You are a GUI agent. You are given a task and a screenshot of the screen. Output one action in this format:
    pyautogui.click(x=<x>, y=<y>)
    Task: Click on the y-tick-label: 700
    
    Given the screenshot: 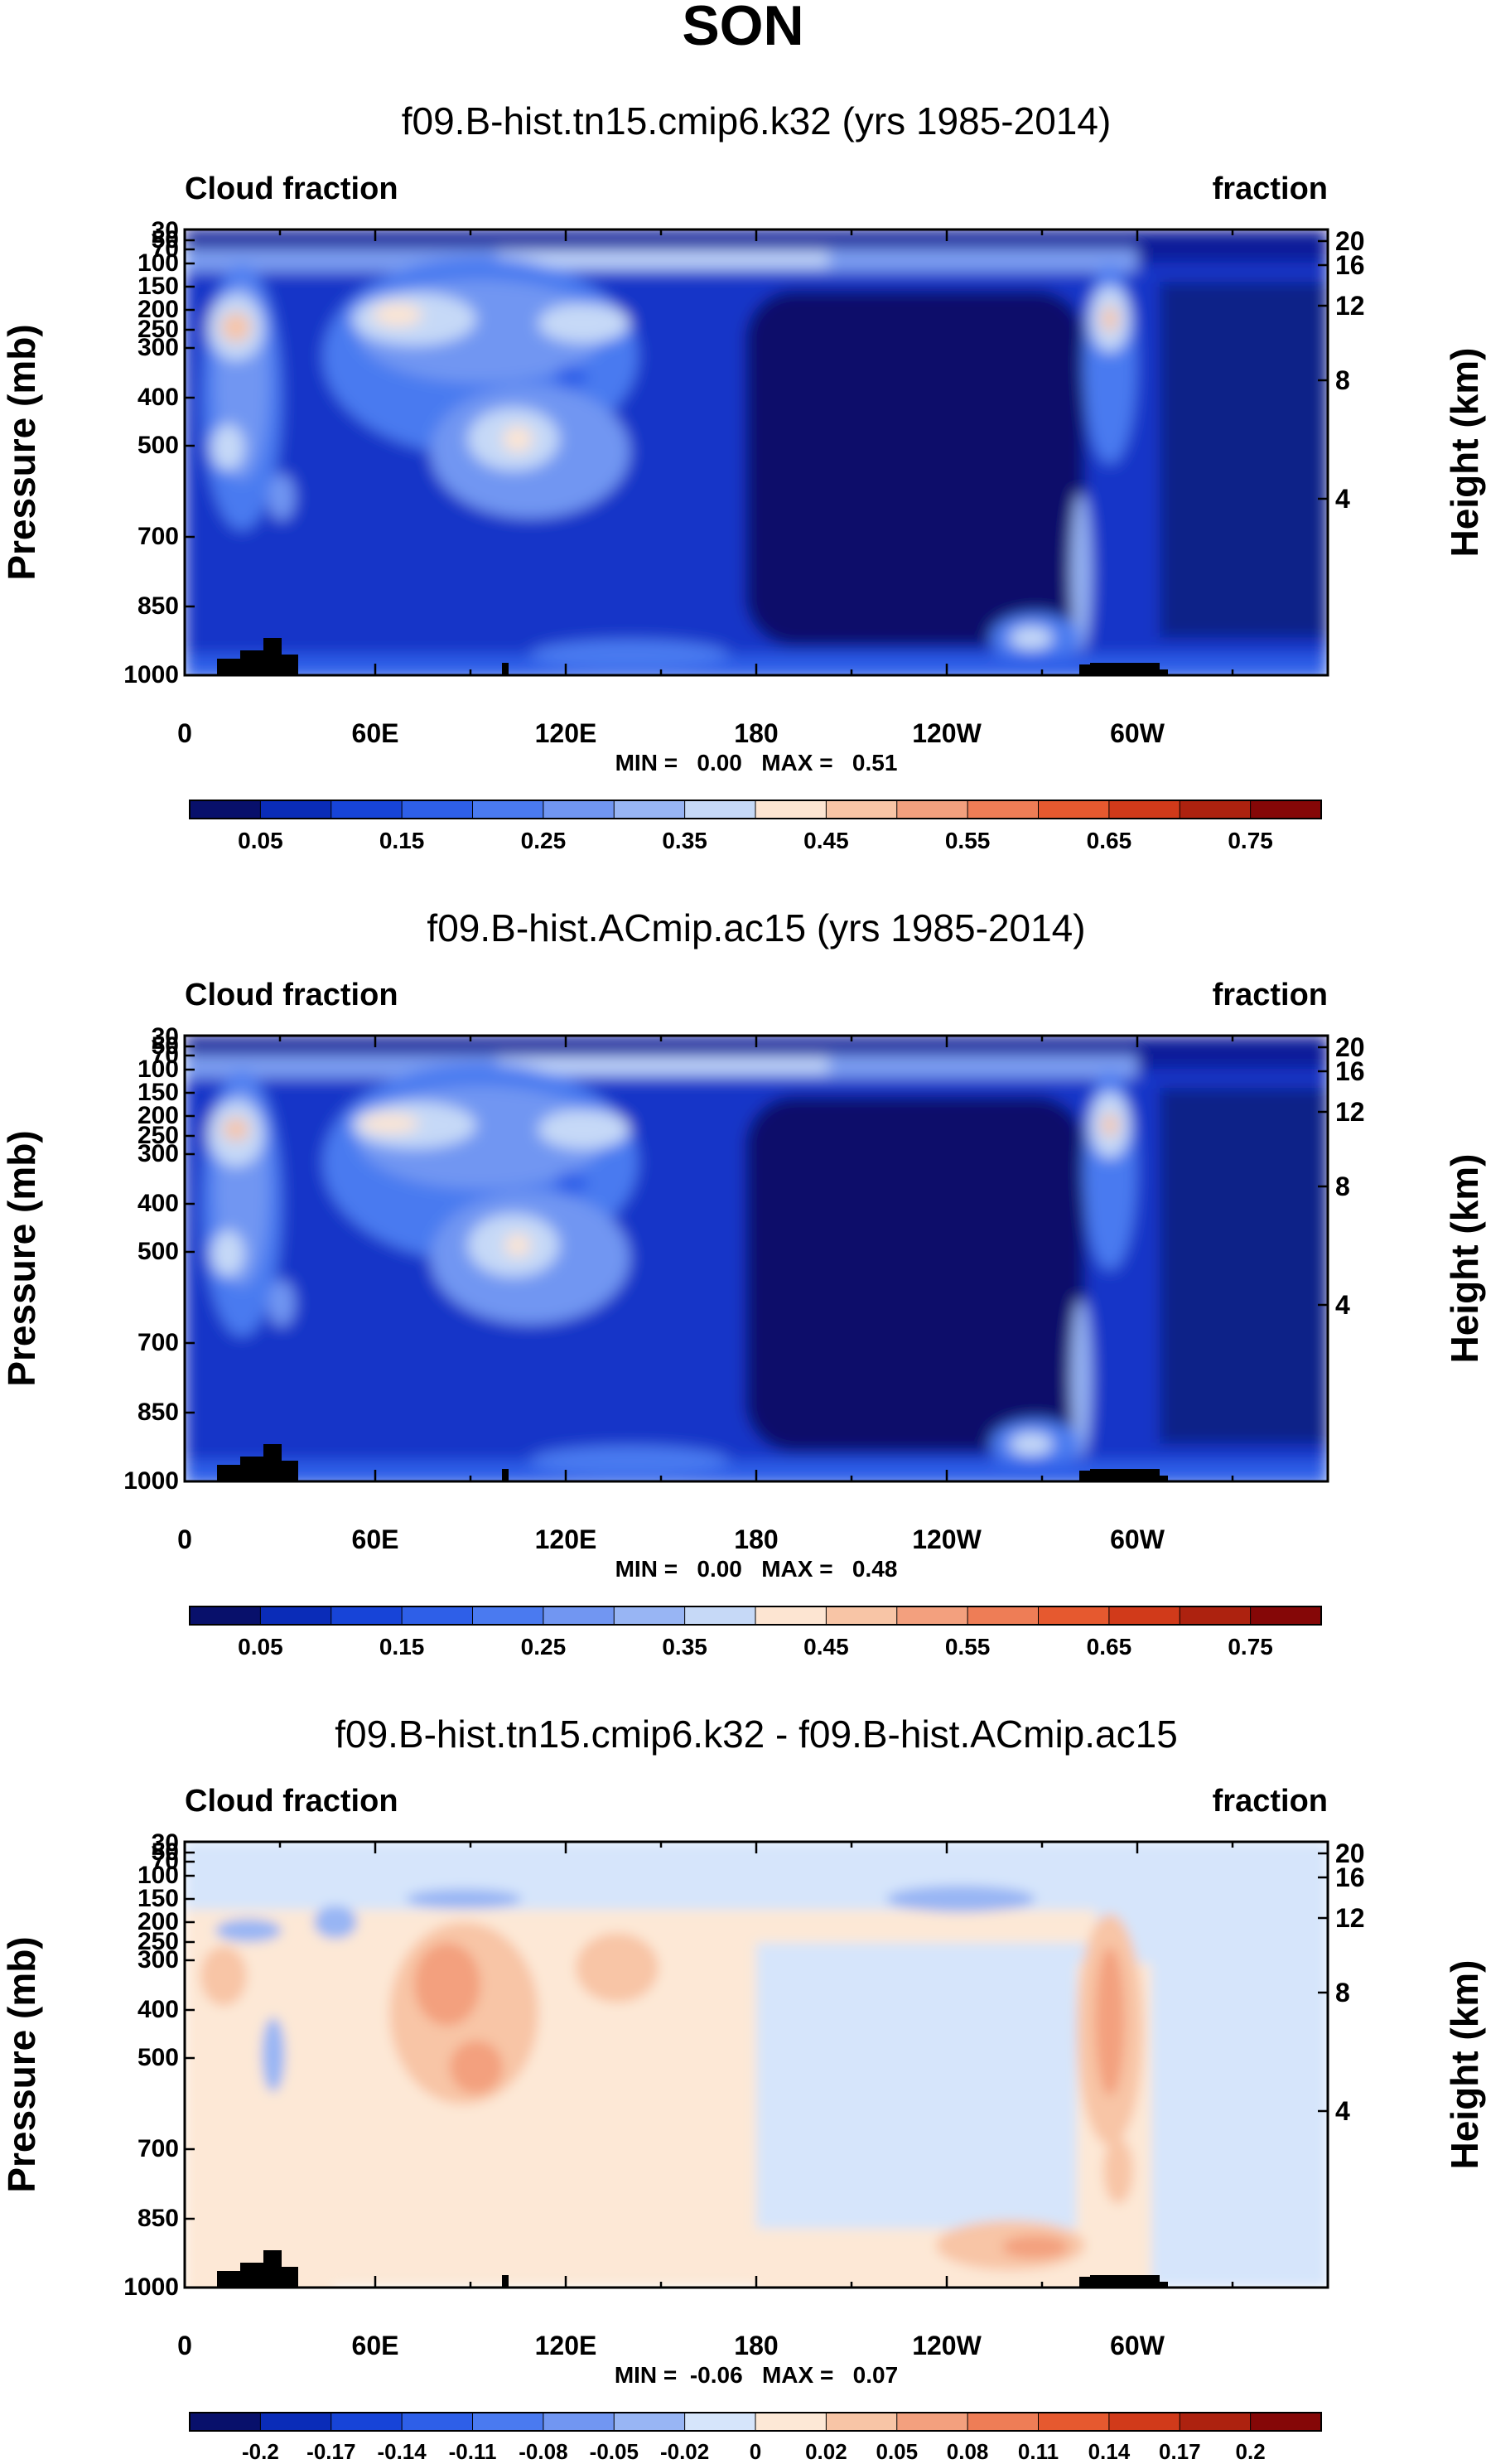 What is the action you would take?
    pyautogui.click(x=158, y=2148)
    